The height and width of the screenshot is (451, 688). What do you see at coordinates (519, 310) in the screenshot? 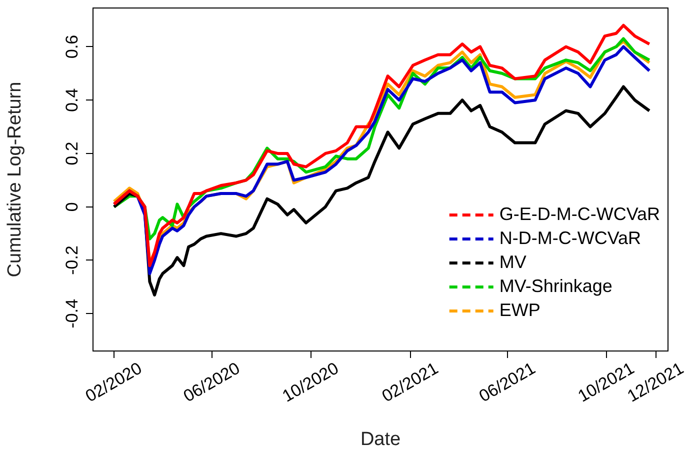
I see `legend-label: EWP` at bounding box center [519, 310].